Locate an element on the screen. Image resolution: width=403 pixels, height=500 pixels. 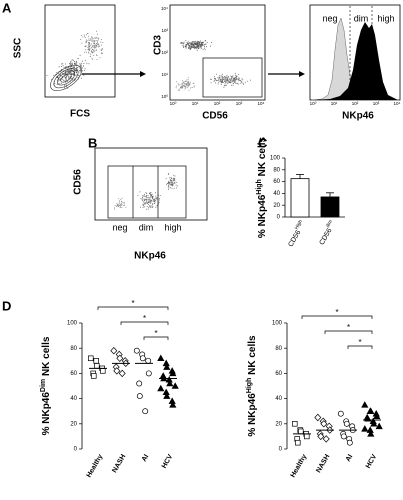
arrowhead is located at coordinates (302, 74).